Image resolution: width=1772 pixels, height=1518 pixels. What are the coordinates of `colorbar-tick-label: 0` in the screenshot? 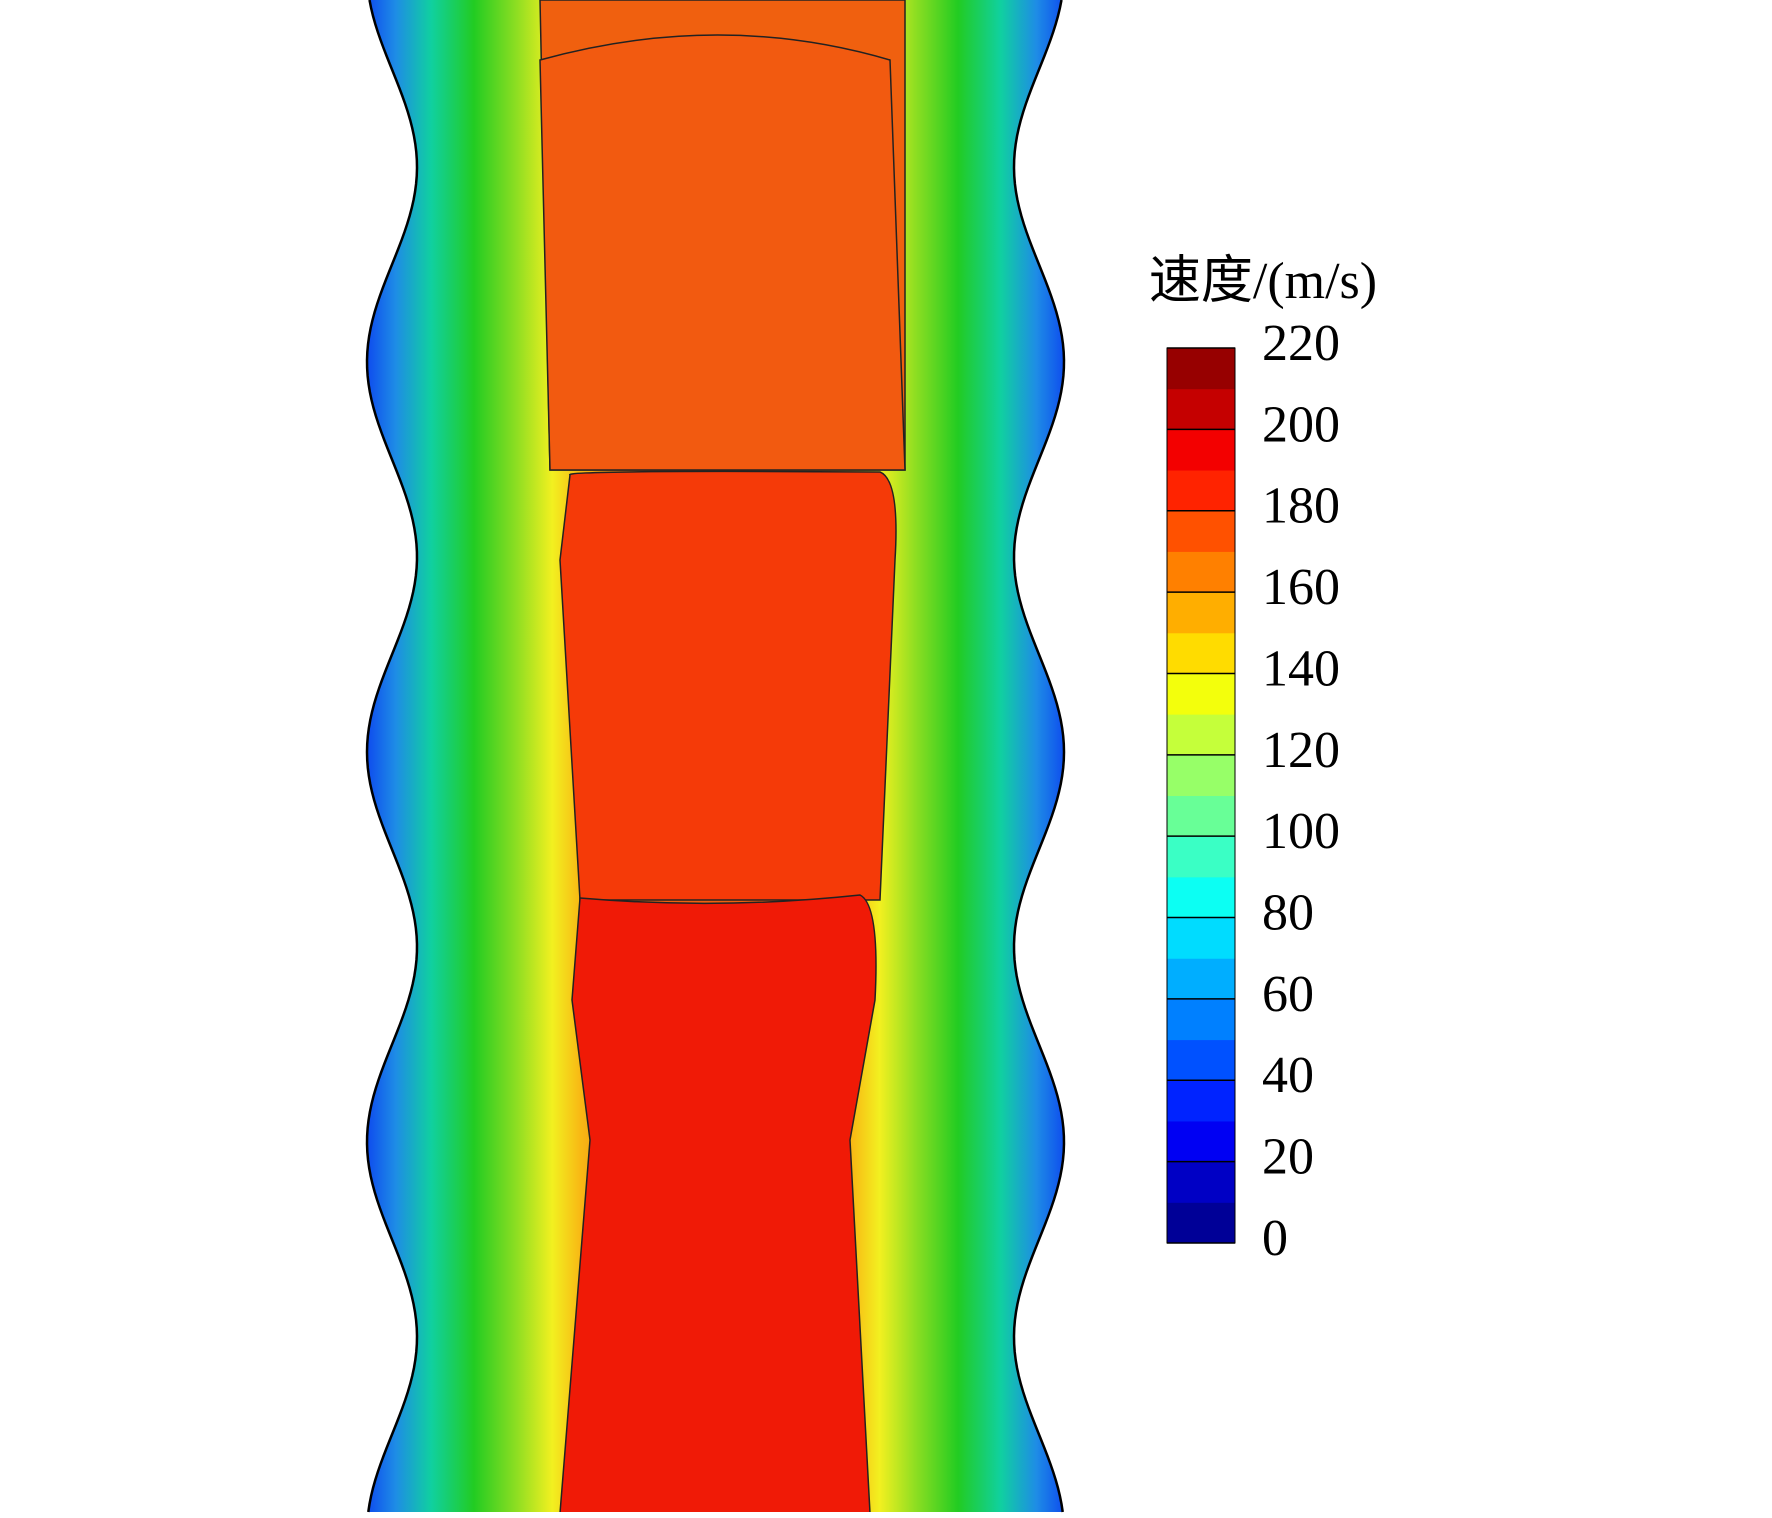 It's located at (1275, 1238).